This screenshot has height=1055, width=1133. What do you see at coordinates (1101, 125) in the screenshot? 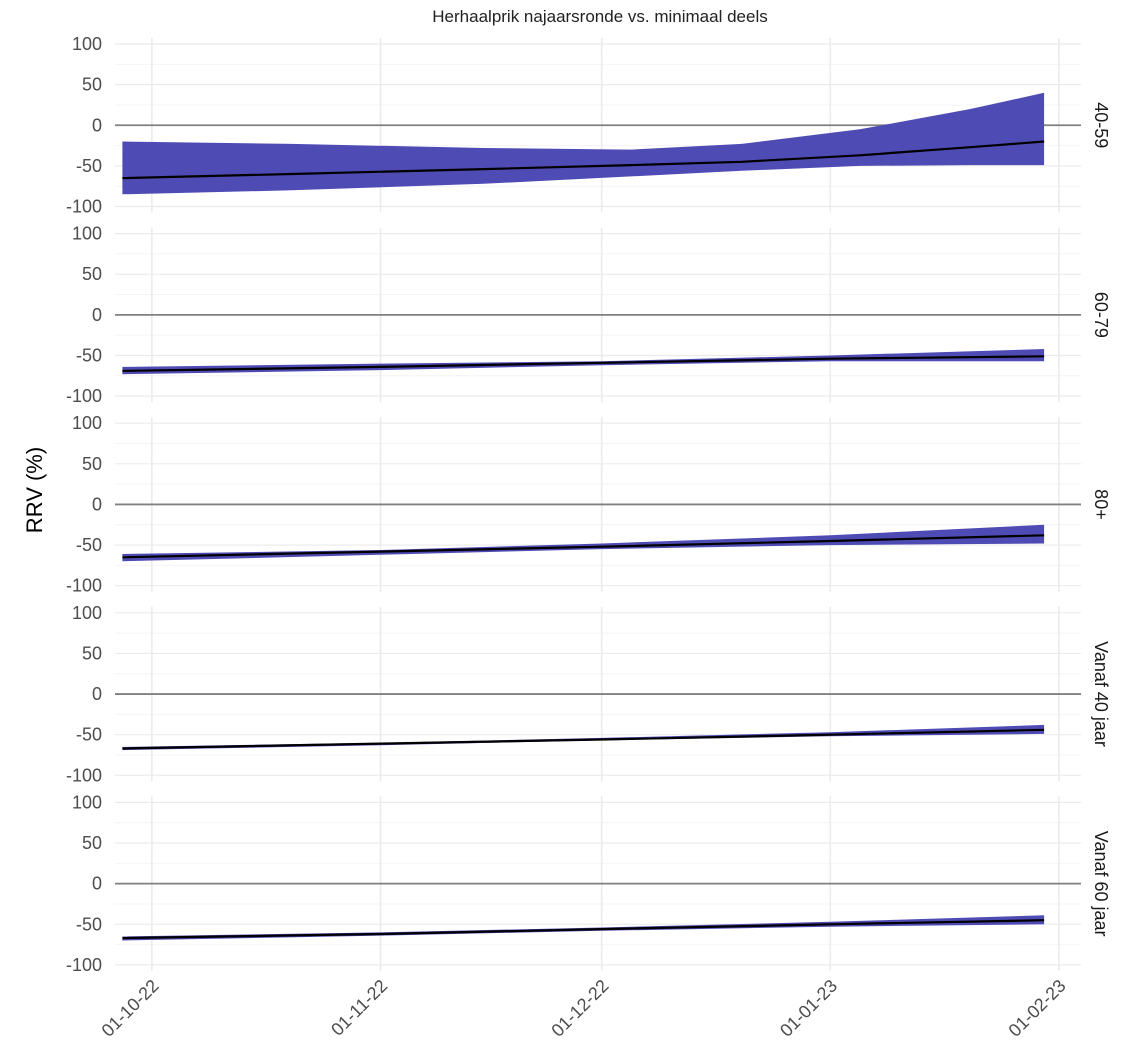
I see `facet-strip-label: 40-59` at bounding box center [1101, 125].